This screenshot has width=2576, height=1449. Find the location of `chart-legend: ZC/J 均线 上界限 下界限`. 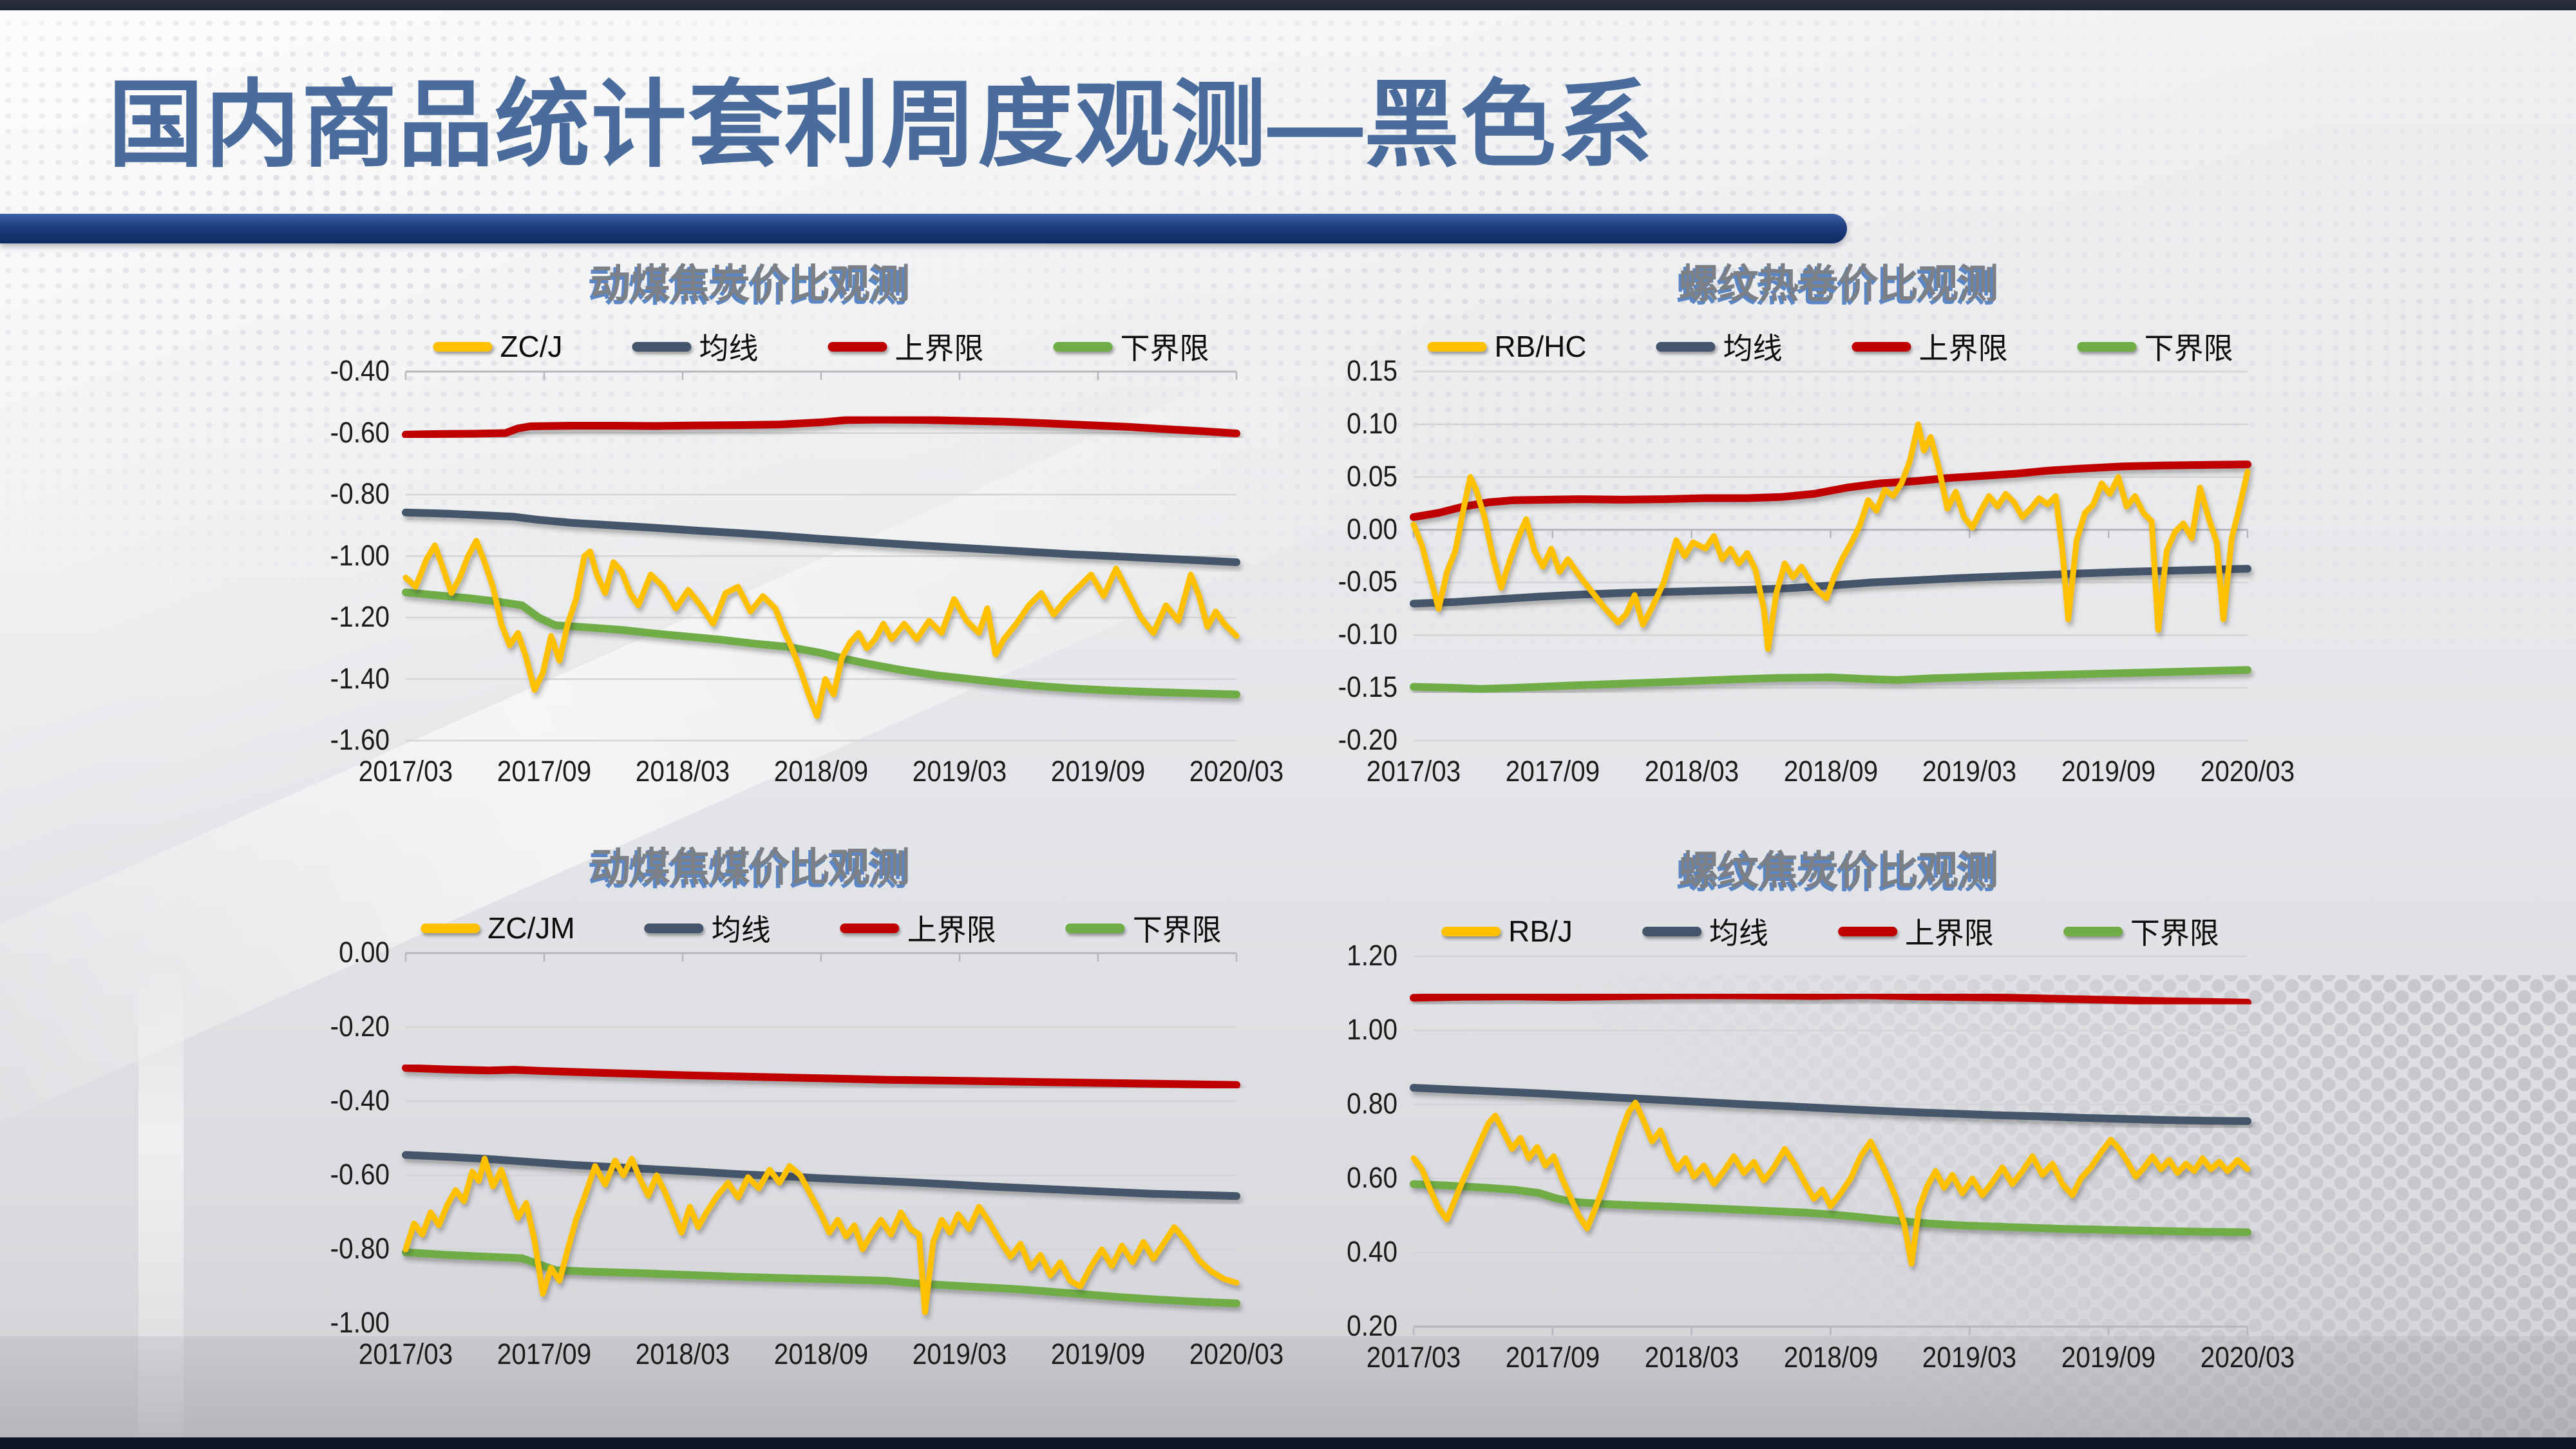

chart-legend: ZC/J 均线 上界限 下界限 is located at coordinates (821, 347).